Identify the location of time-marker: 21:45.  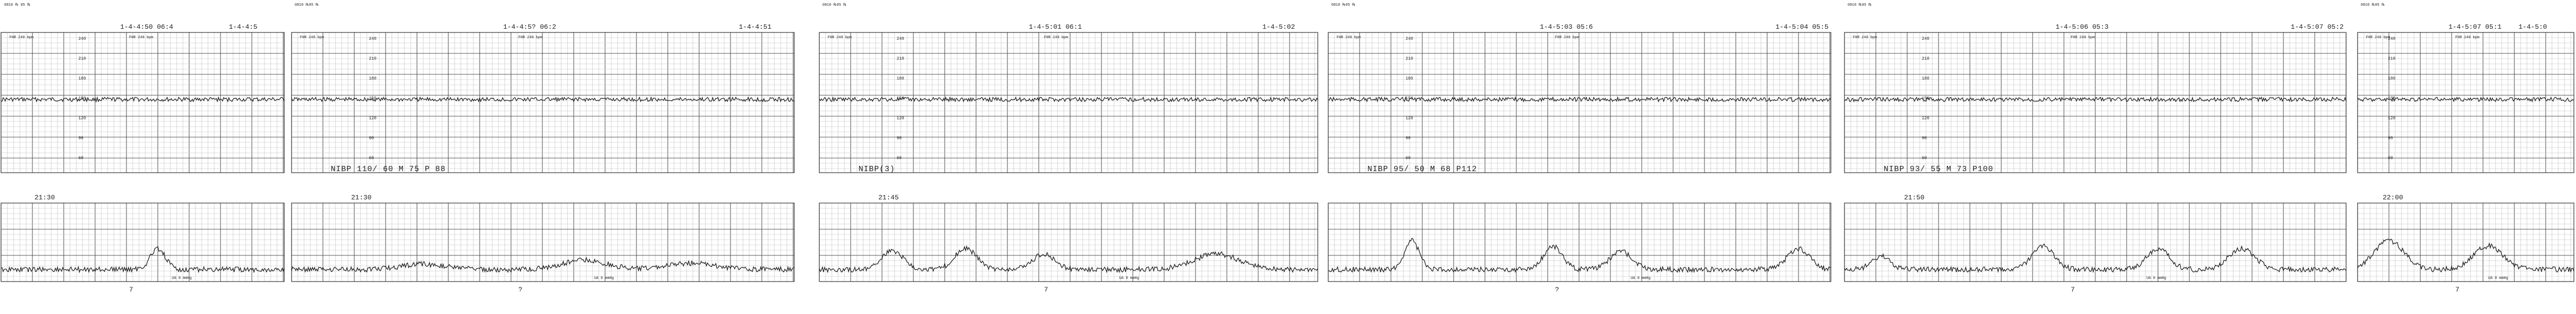
(888, 197).